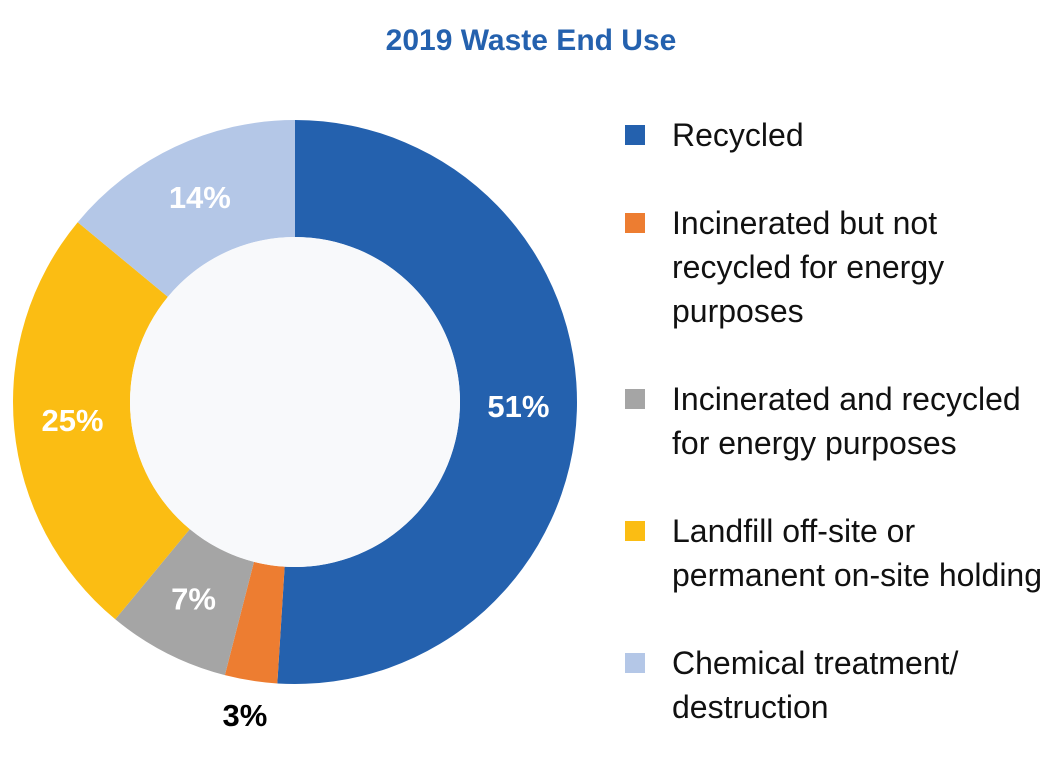  Describe the element at coordinates (531, 40) in the screenshot. I see `chart-title: 2019 Waste End Use` at that location.